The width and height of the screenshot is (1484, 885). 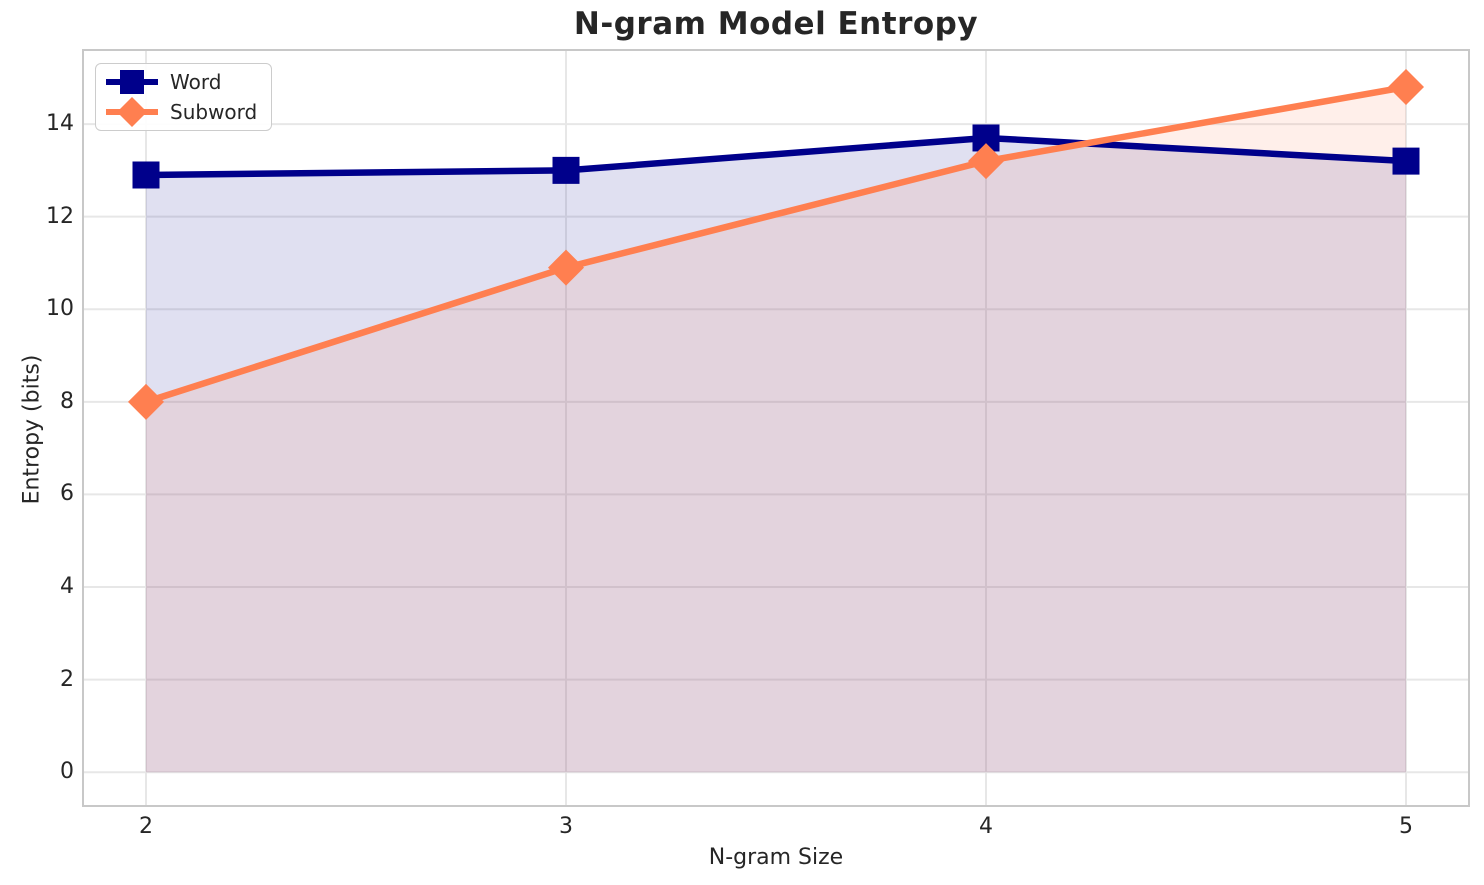 What do you see at coordinates (214, 112) in the screenshot?
I see `legend-label: Subword` at bounding box center [214, 112].